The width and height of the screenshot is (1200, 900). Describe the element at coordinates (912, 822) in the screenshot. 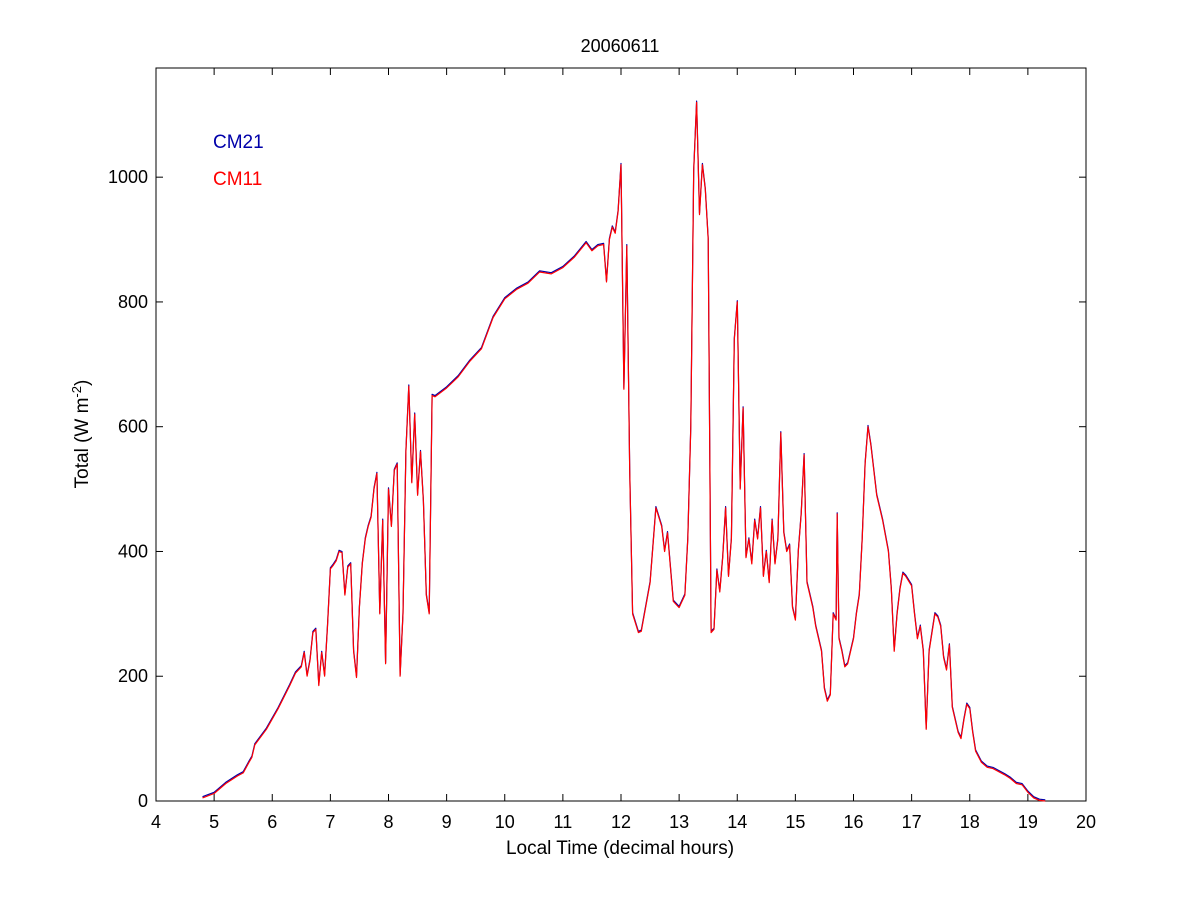

I see `x-tick-label: 17` at that location.